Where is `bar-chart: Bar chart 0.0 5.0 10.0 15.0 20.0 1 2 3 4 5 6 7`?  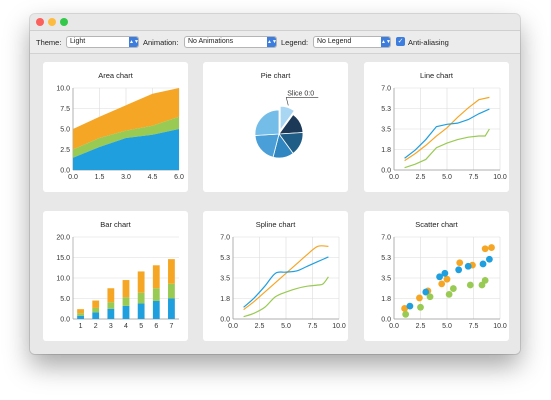 bar-chart: Bar chart 0.0 5.0 10.0 15.0 20.0 1 2 3 4 5 6 7 is located at coordinates (117, 275).